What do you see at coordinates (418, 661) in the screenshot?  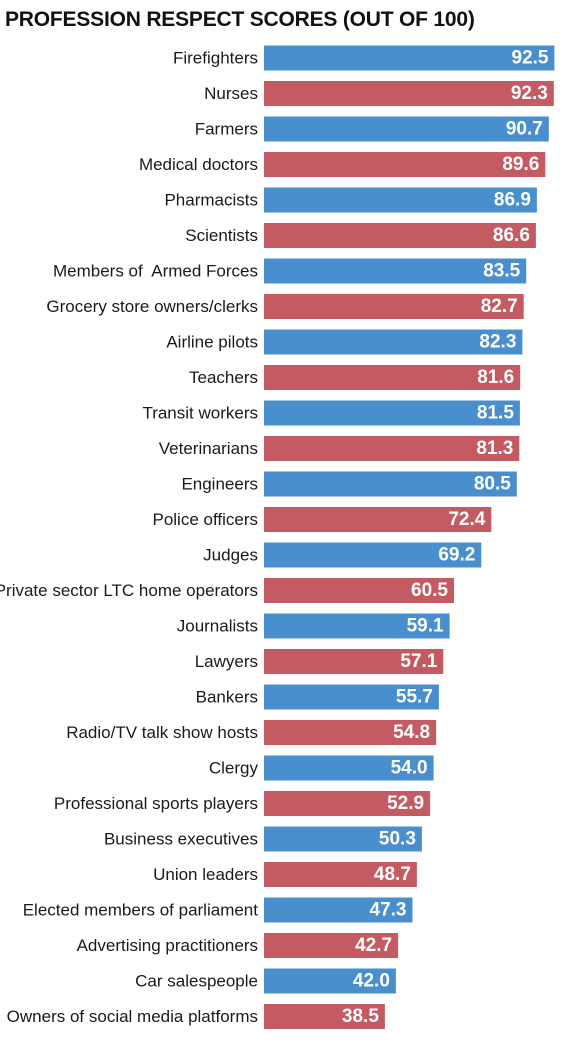 I see `value-label-18: 57.1` at bounding box center [418, 661].